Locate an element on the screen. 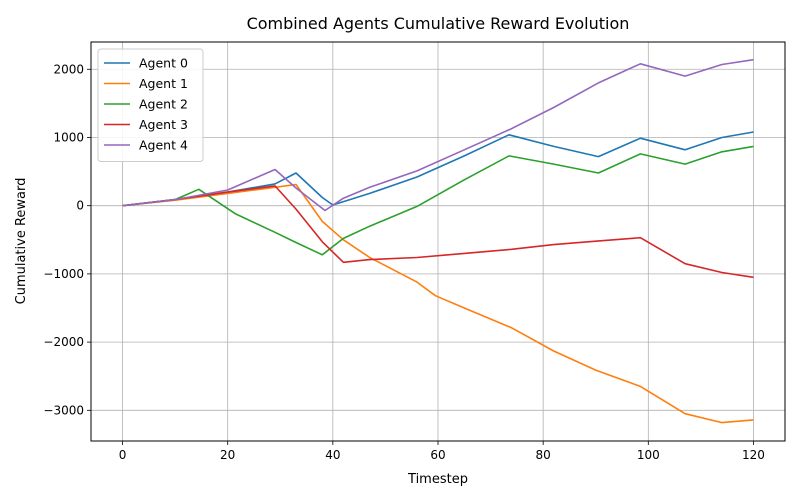 Image resolution: width=800 pixels, height=504 pixels. y-tick-label: 2000 is located at coordinates (68, 69).